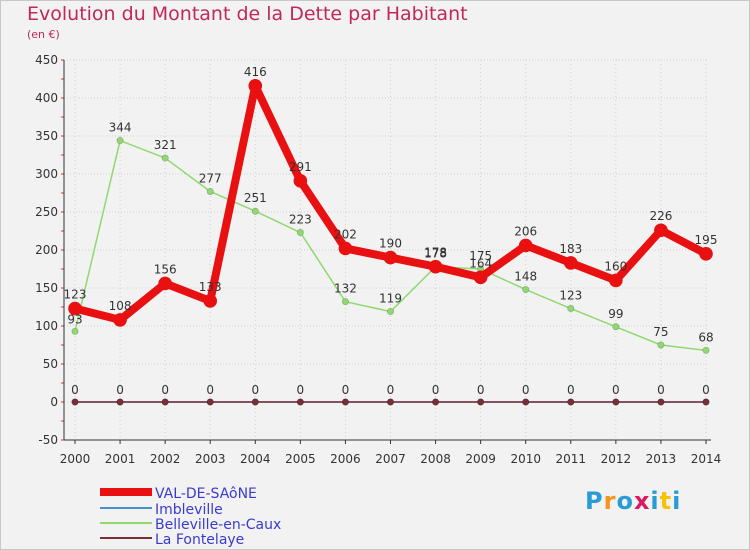 This screenshot has height=550, width=750. I want to click on y-tick-label: 50, so click(50, 364).